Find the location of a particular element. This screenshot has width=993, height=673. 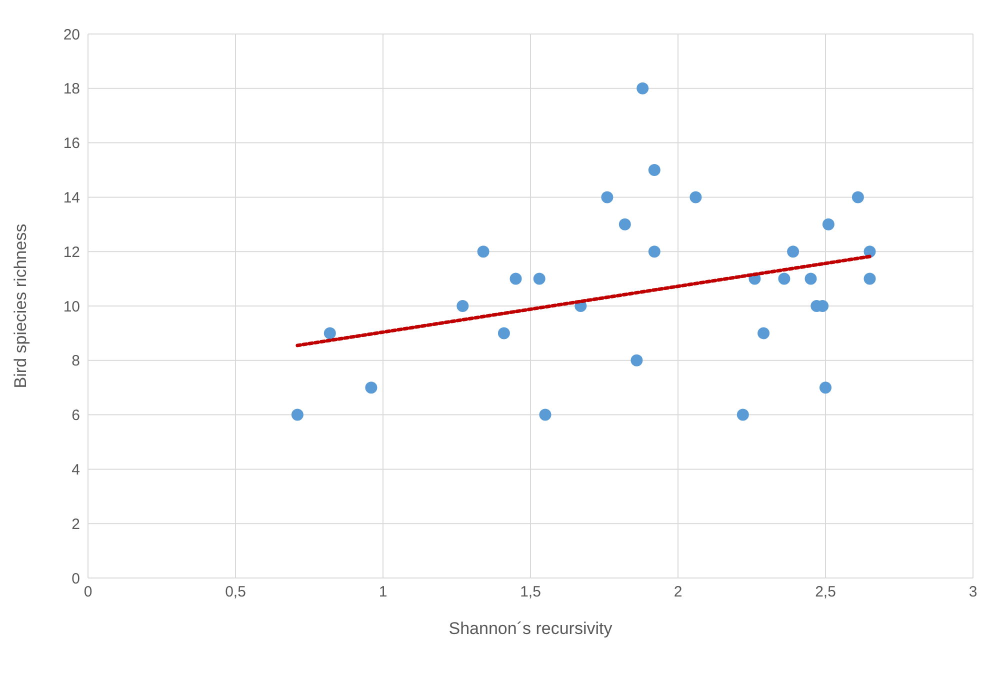

y-tick-label: 0 is located at coordinates (76, 579).